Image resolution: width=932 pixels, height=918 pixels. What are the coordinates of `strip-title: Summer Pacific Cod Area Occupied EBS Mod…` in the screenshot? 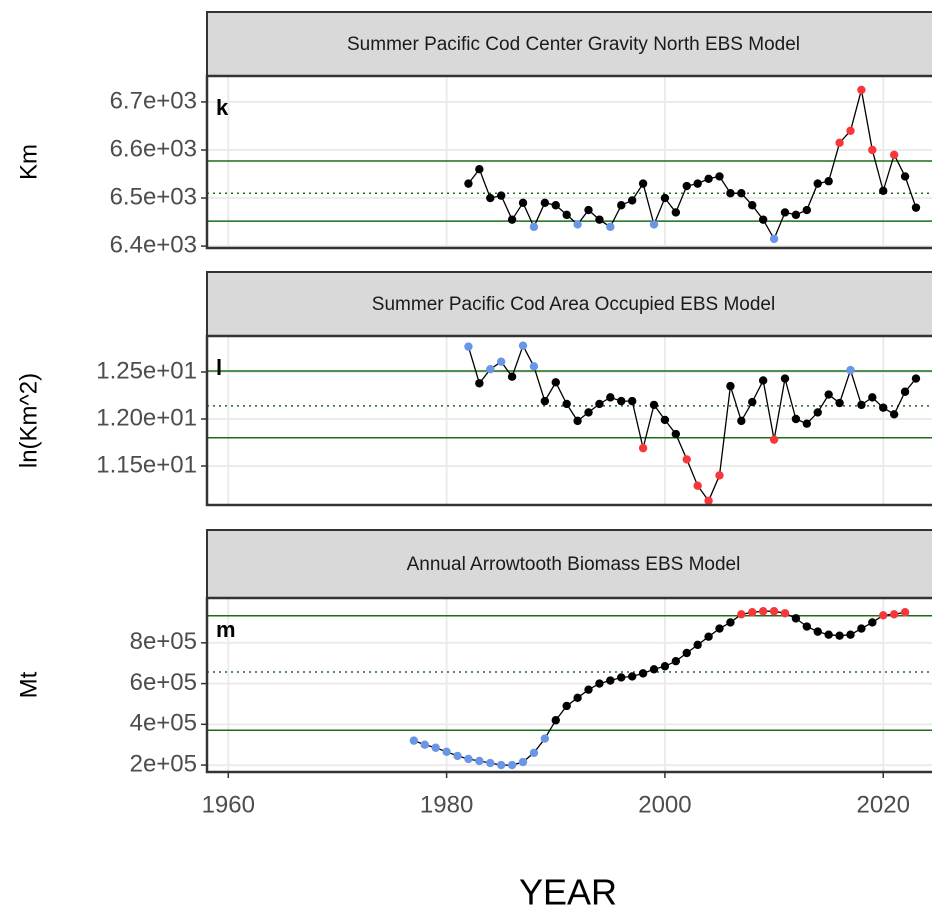 It's located at (573, 304).